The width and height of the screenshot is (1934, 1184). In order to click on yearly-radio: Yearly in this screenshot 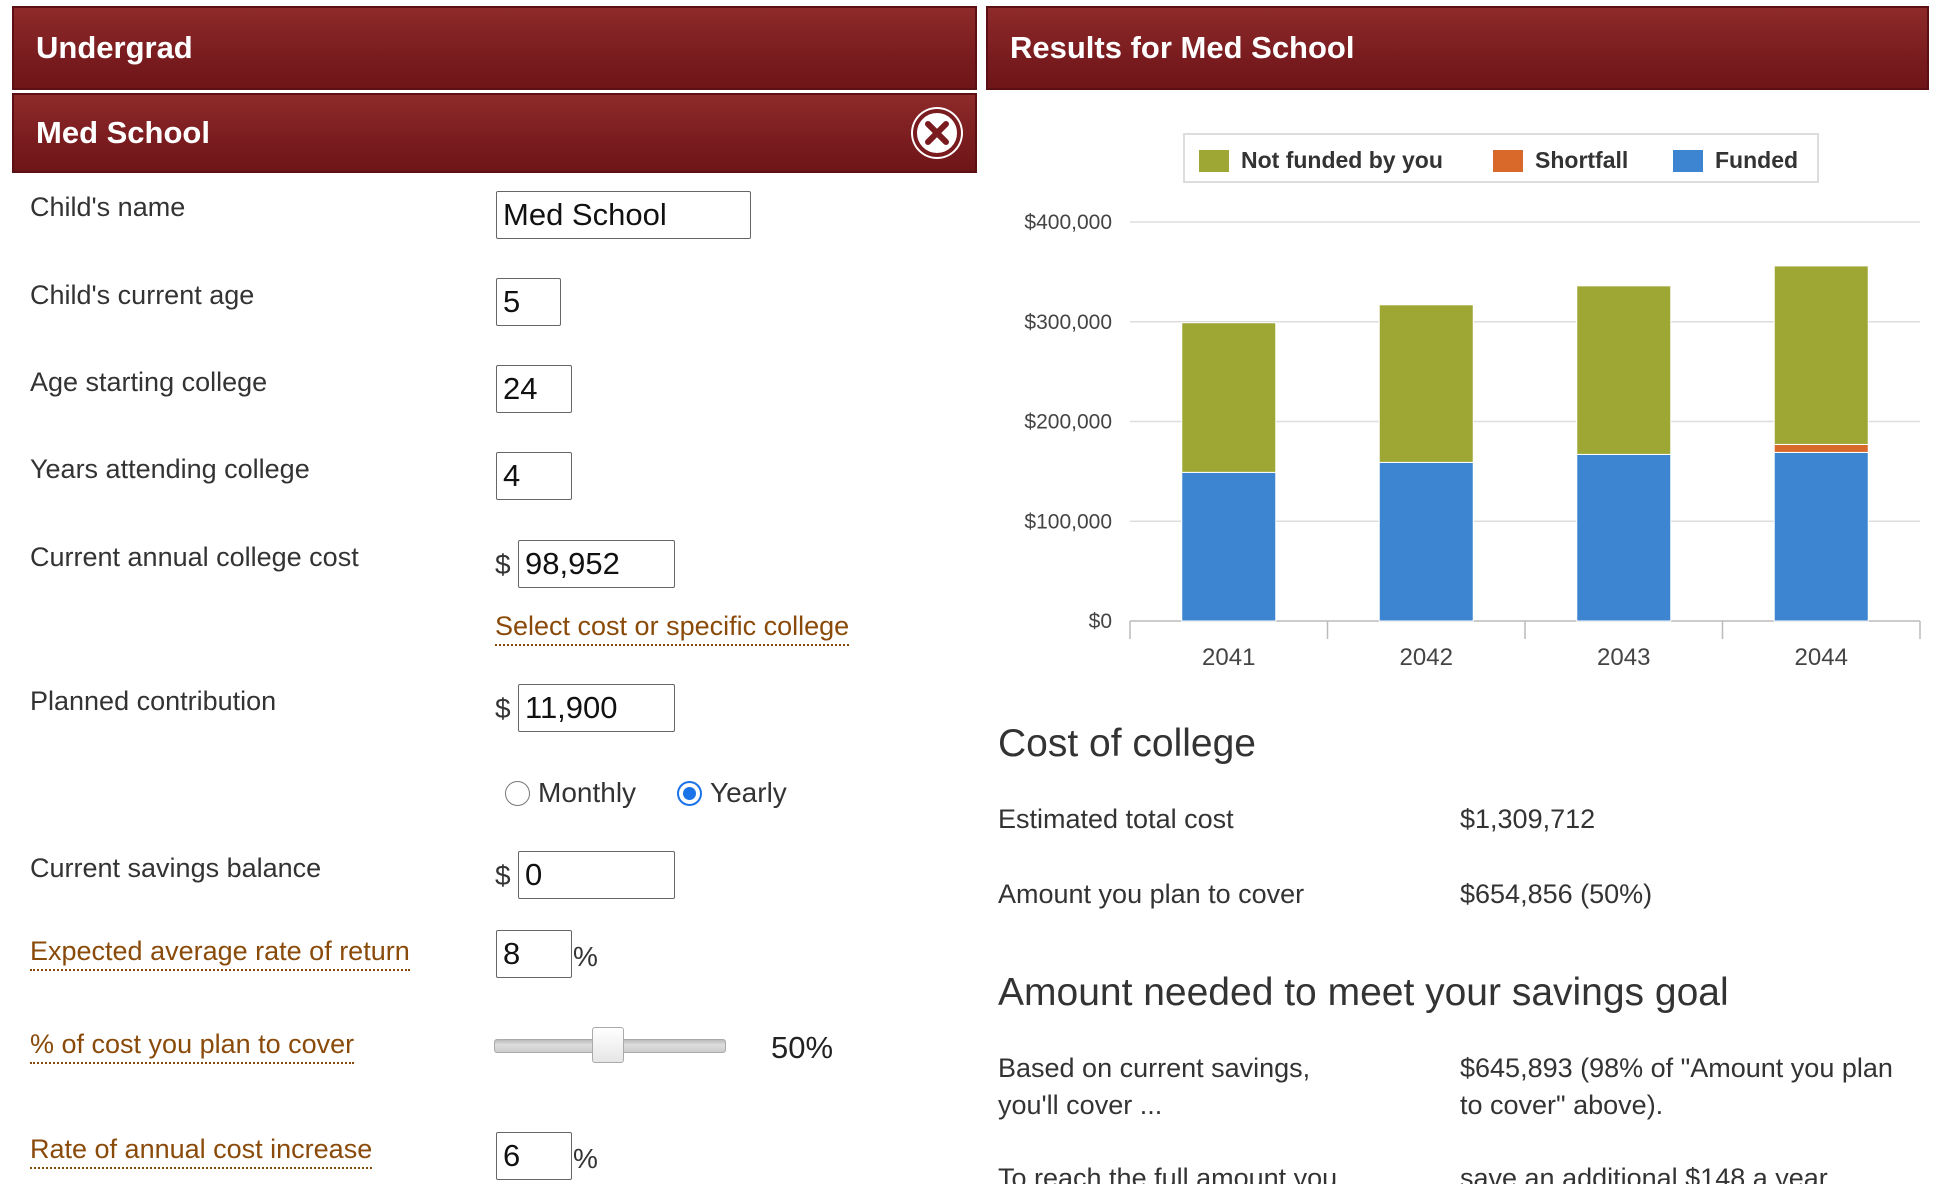, I will do `click(732, 793)`.